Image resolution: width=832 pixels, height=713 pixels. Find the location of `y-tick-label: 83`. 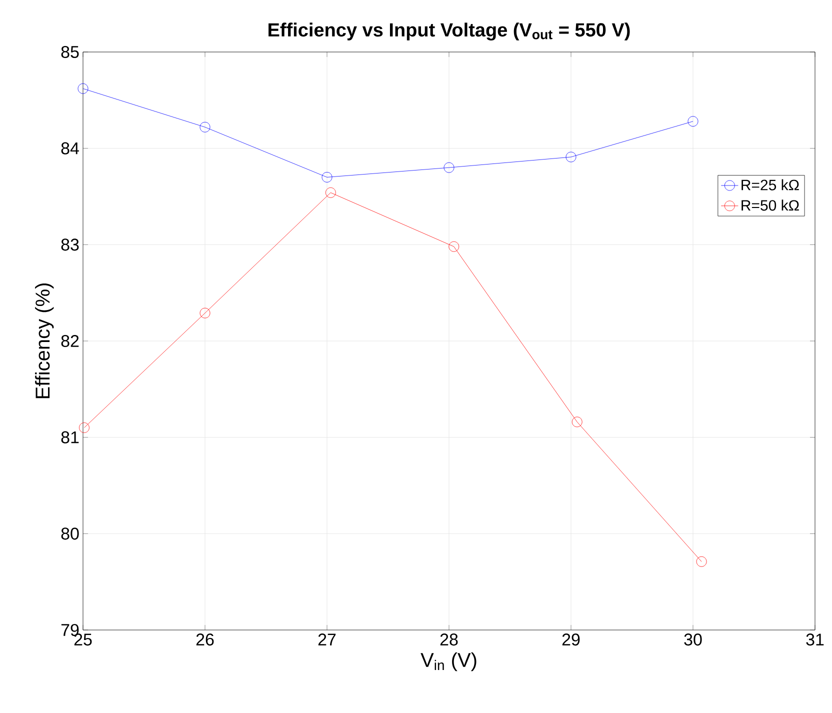

y-tick-label: 83 is located at coordinates (70, 244).